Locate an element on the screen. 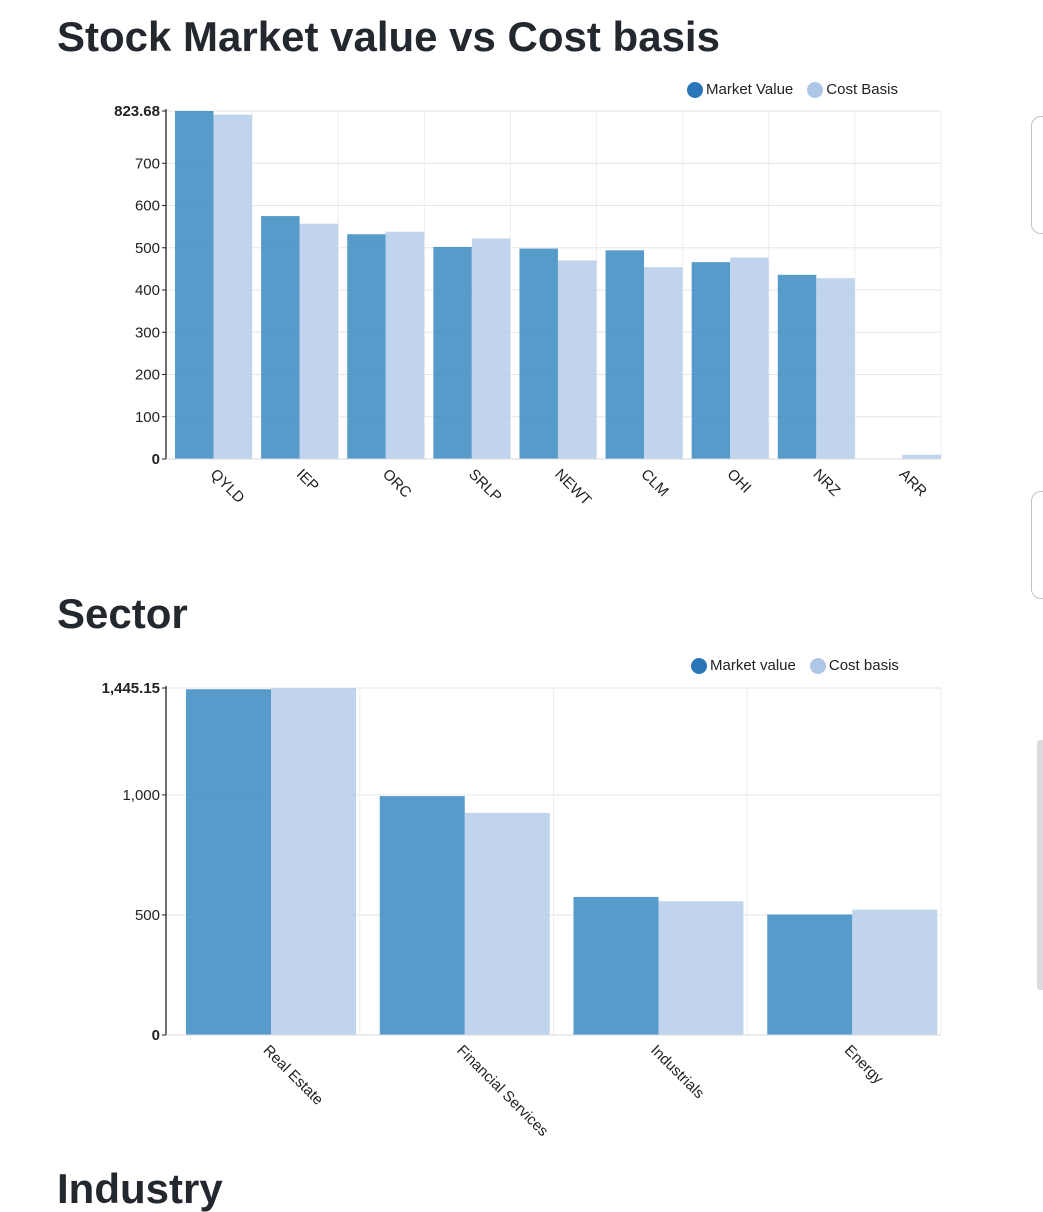 This screenshot has height=1212, width=1043. x-tick-label-energy: Energy is located at coordinates (864, 1065).